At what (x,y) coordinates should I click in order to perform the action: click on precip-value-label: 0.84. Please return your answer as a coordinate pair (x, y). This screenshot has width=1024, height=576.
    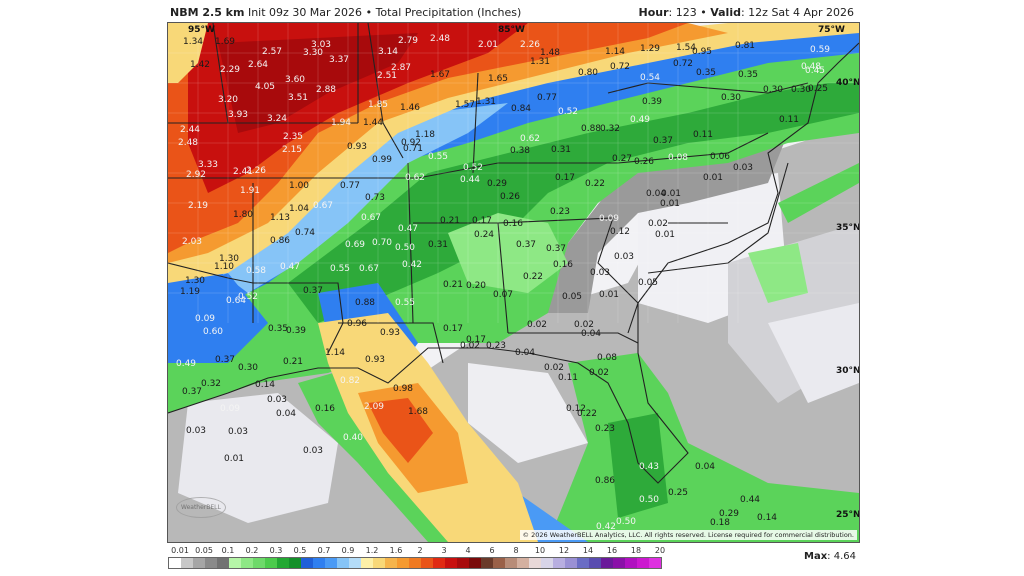
    Looking at the image, I should click on (521, 109).